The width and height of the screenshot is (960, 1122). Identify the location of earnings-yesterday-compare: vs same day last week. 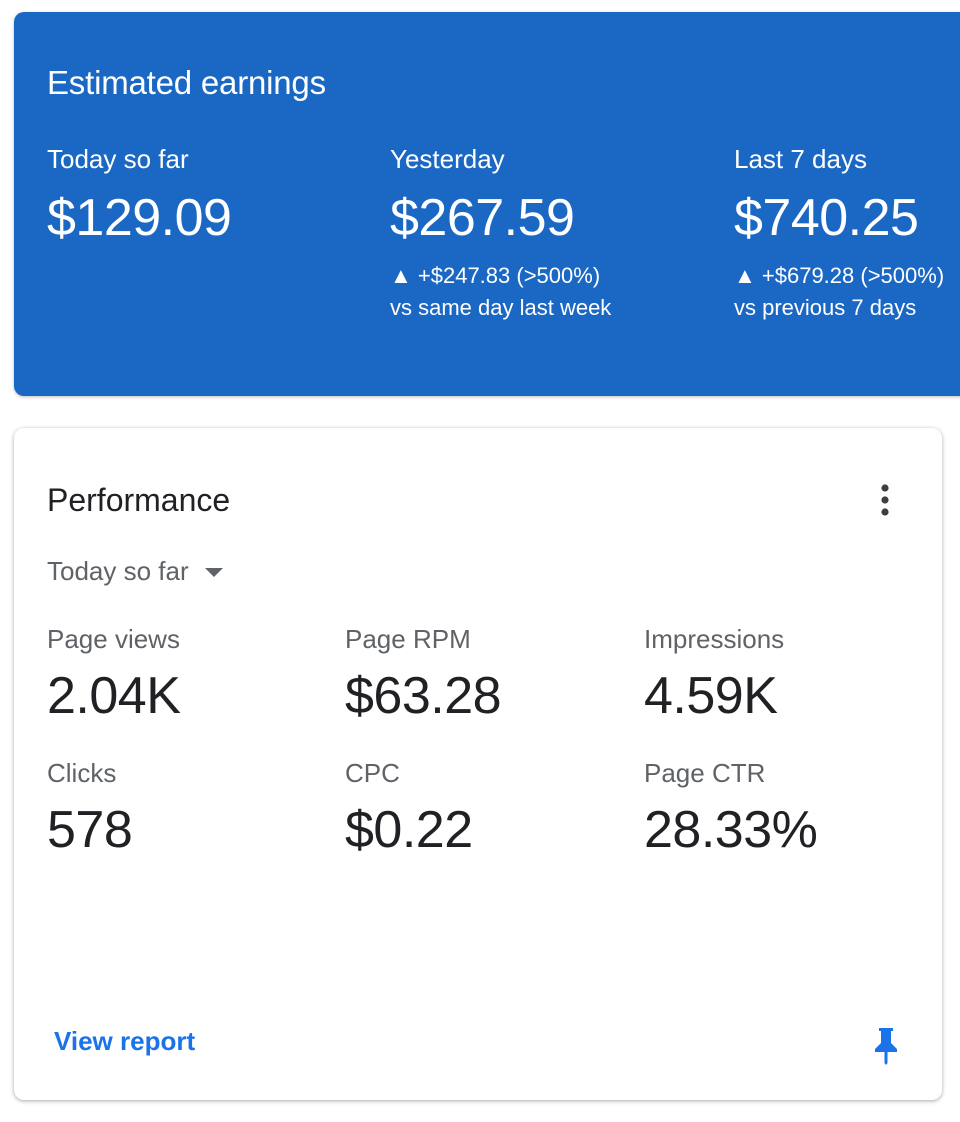
(501, 307).